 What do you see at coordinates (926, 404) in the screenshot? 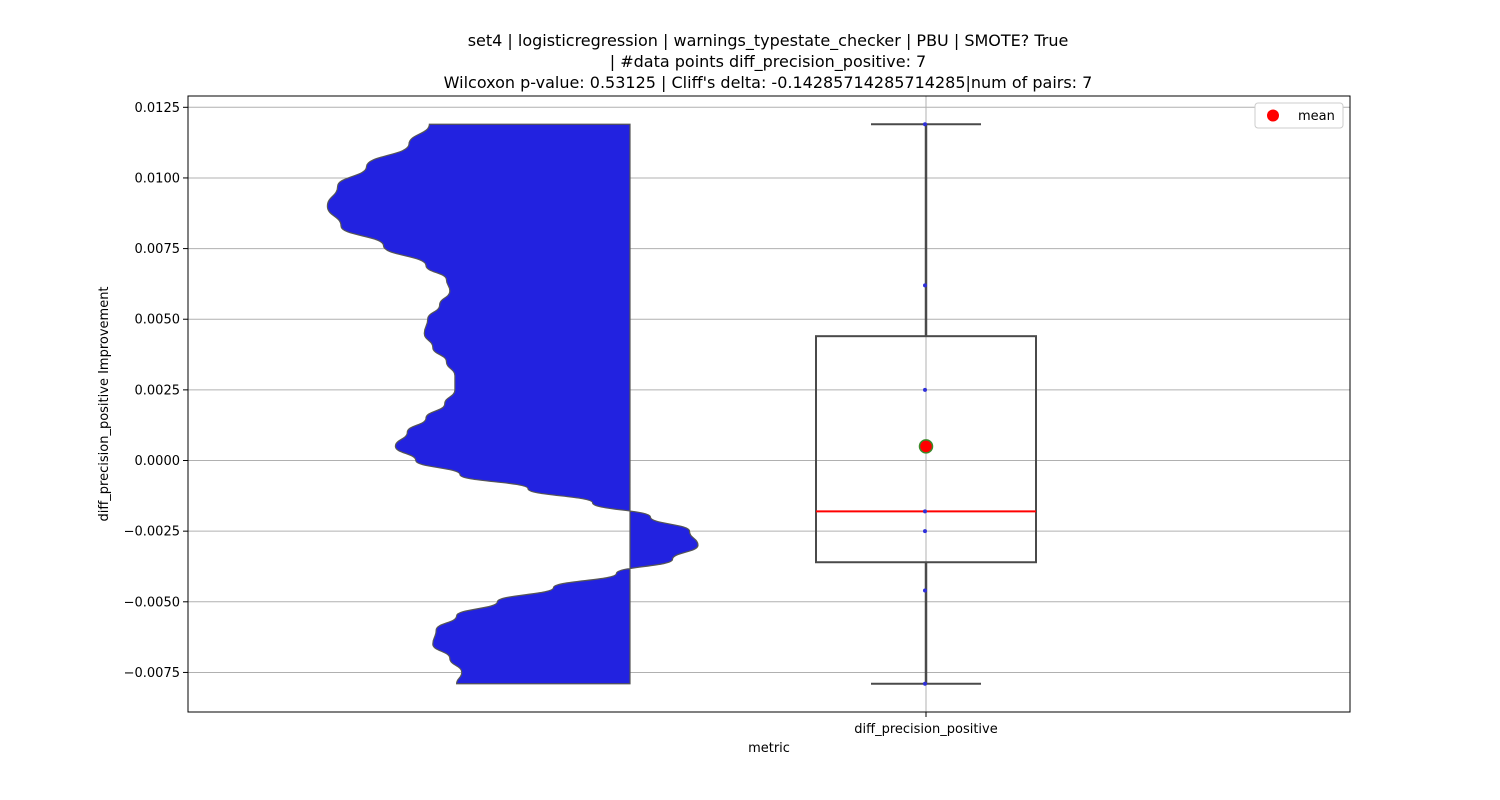
I see `data-points` at bounding box center [926, 404].